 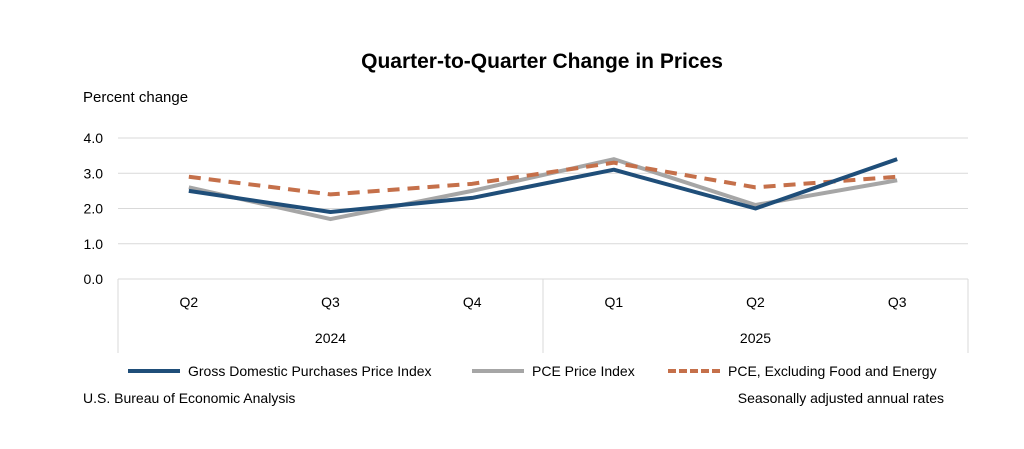 I want to click on y-axis-label: Percent change, so click(x=136, y=97).